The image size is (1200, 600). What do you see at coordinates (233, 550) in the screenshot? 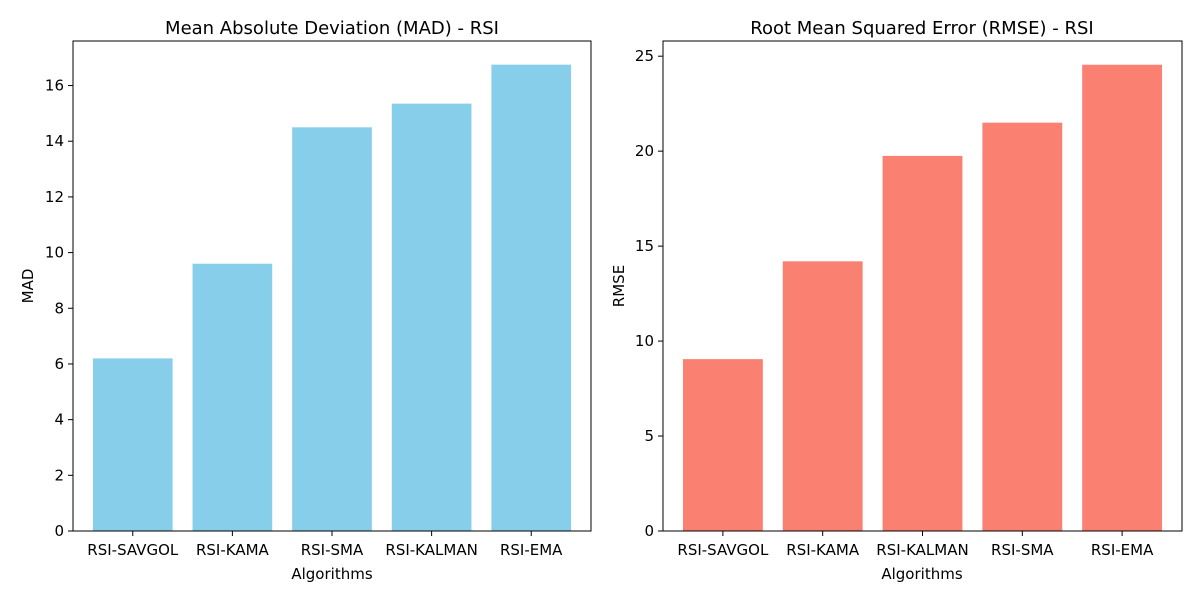
I see `mad-x-tick-label: RSI-KAMA` at bounding box center [233, 550].